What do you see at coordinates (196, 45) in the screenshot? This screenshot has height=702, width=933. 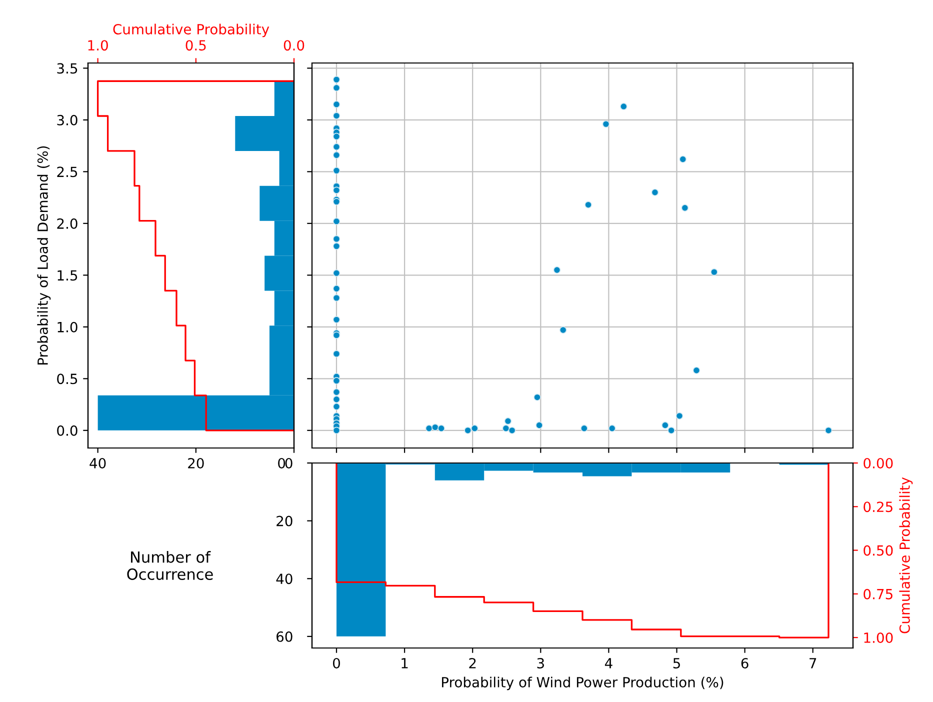 I see `x2-tick-label: 0.5` at bounding box center [196, 45].